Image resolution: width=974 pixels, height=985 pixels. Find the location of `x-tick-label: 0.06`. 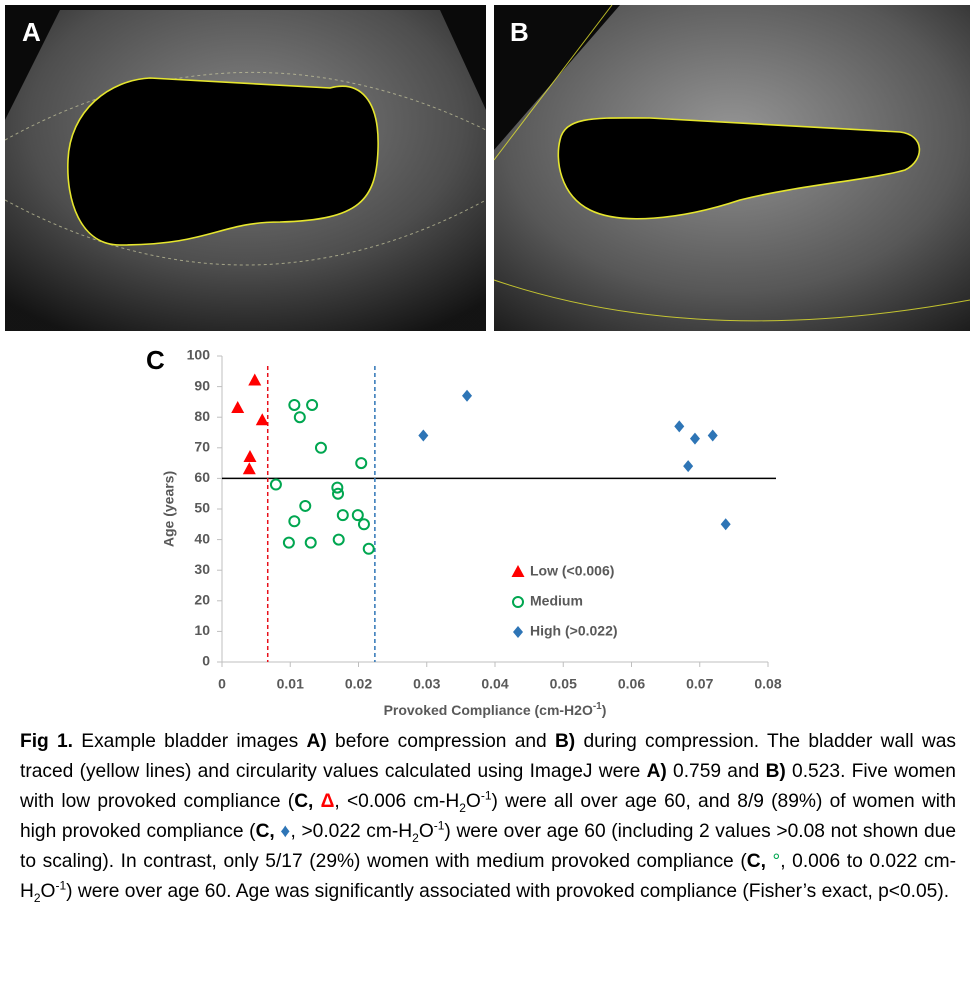

x-tick-label: 0.06 is located at coordinates (631, 684).